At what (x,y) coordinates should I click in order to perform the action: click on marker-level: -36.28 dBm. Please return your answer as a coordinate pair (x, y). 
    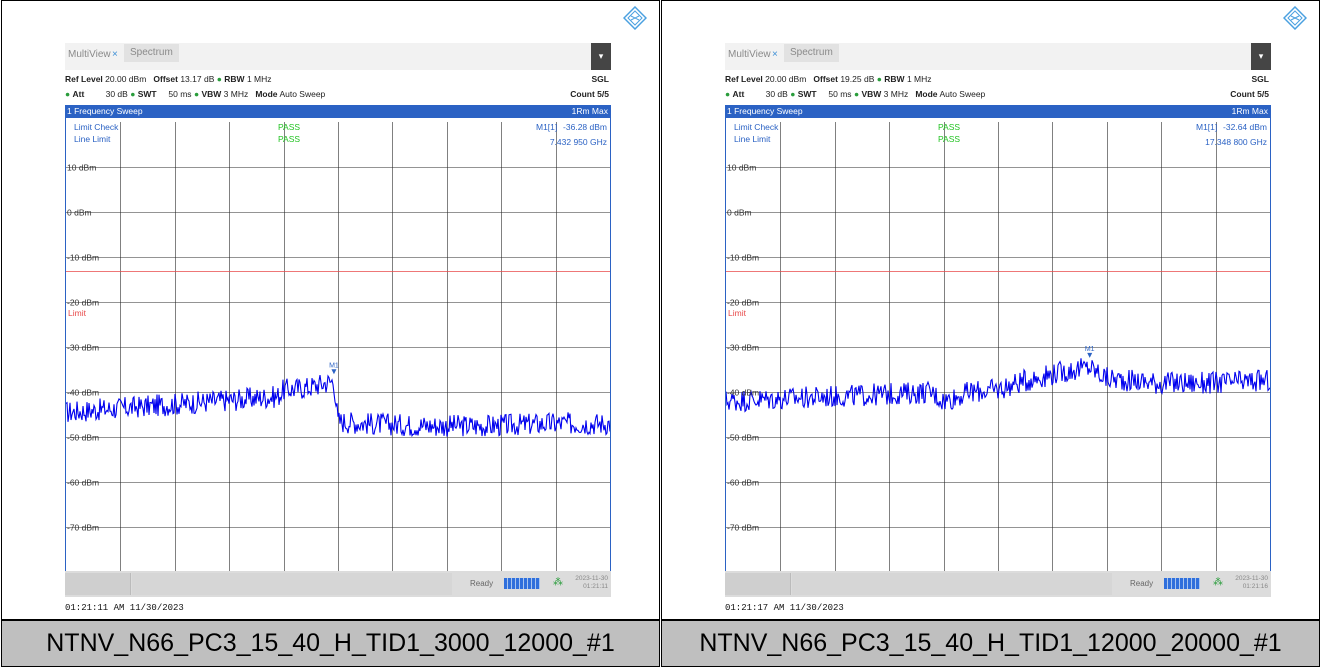
    Looking at the image, I should click on (585, 127).